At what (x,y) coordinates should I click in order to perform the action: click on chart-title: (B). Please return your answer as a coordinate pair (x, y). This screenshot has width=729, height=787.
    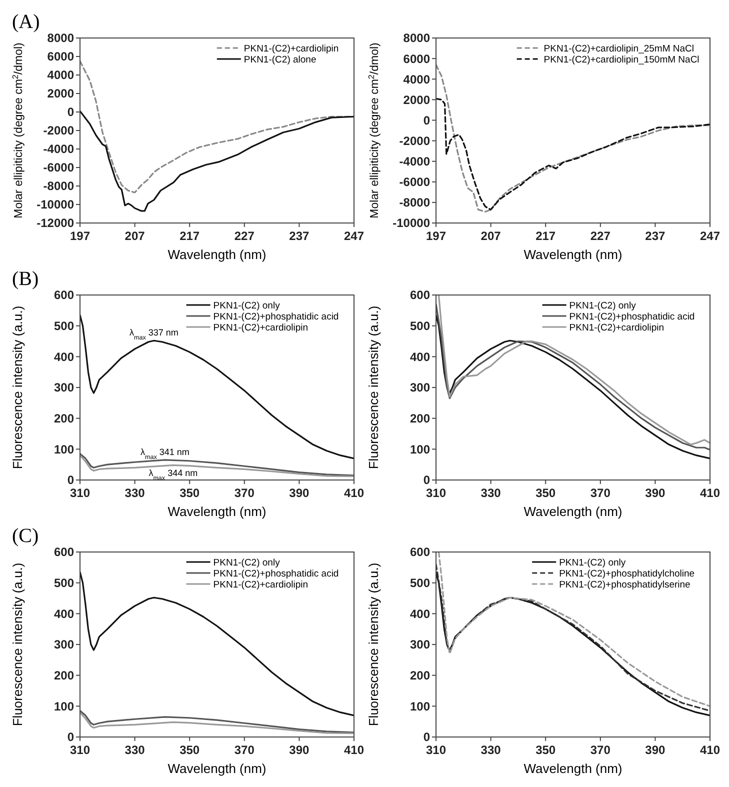
    Looking at the image, I should click on (25, 279).